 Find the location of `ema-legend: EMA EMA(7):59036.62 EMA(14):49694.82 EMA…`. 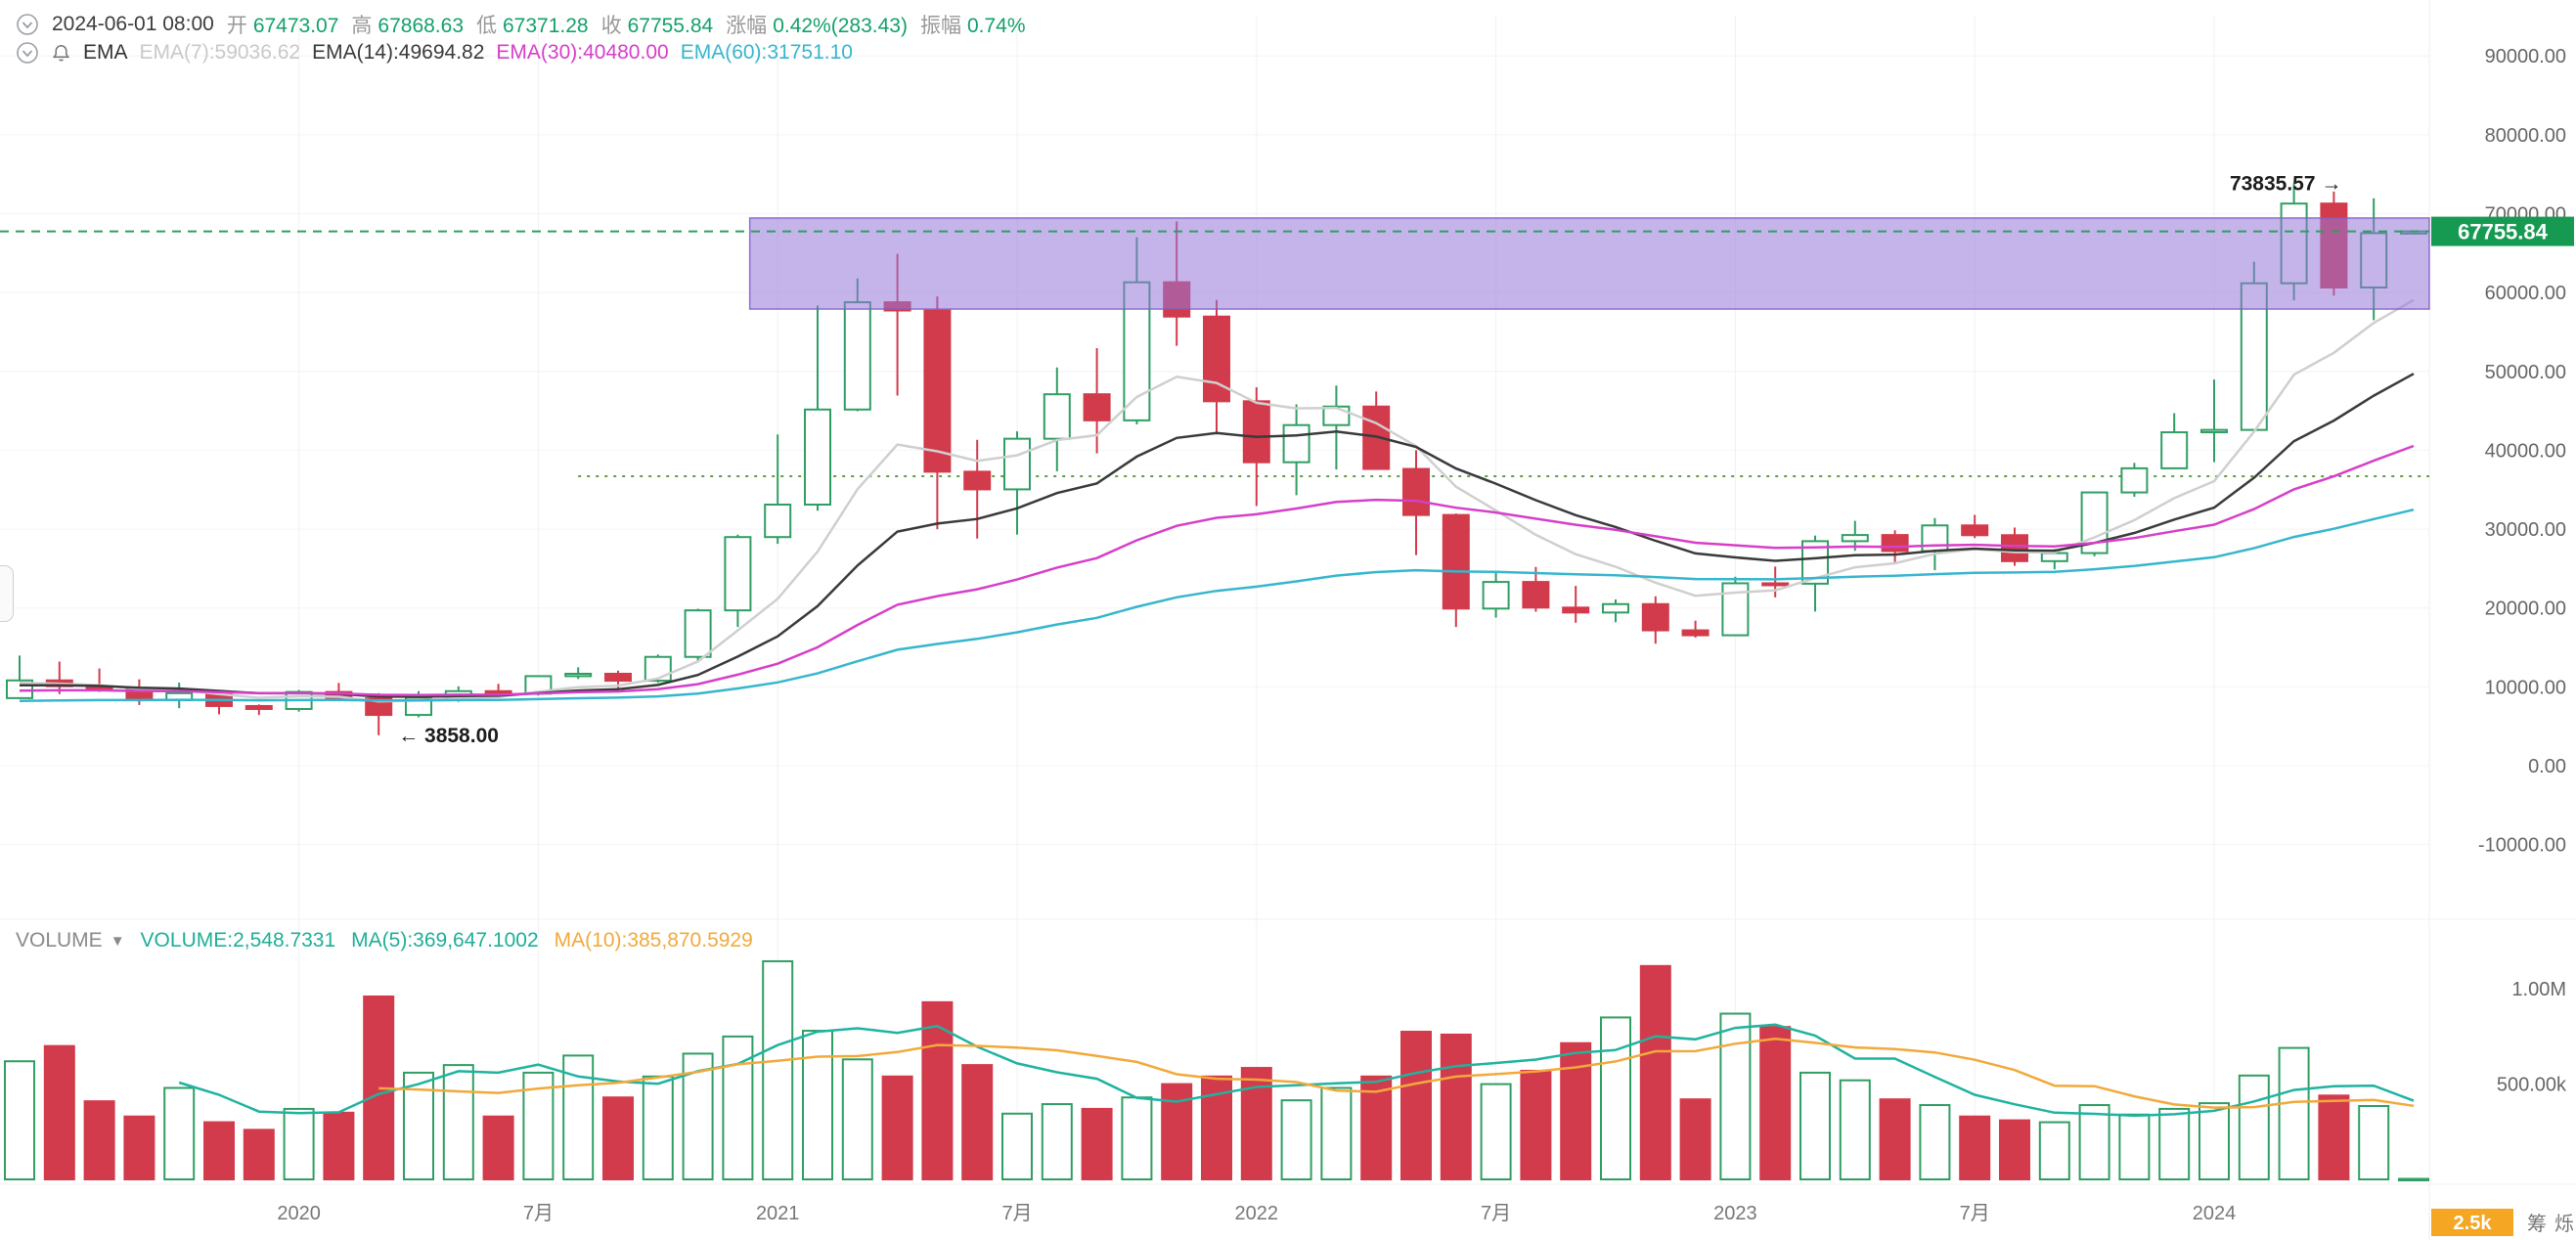

ema-legend: EMA EMA(7):59036.62 EMA(14):49694.82 EMA… is located at coordinates (434, 53).